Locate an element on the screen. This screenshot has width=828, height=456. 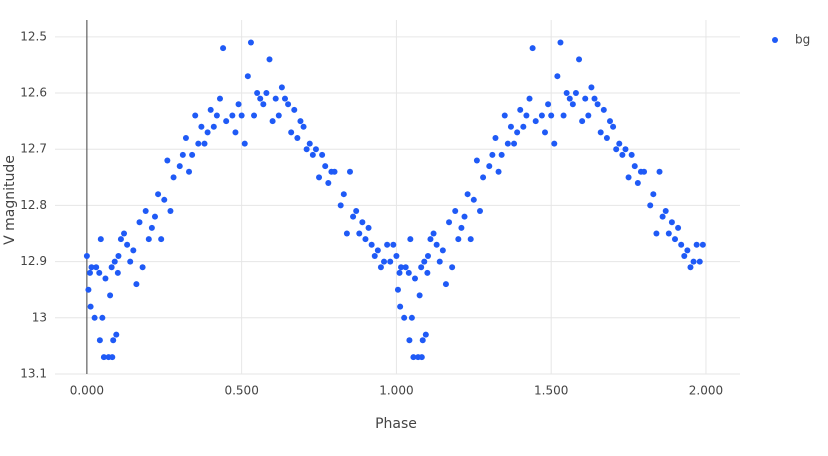
y-tick-label: 12.9 is located at coordinates (33, 261).